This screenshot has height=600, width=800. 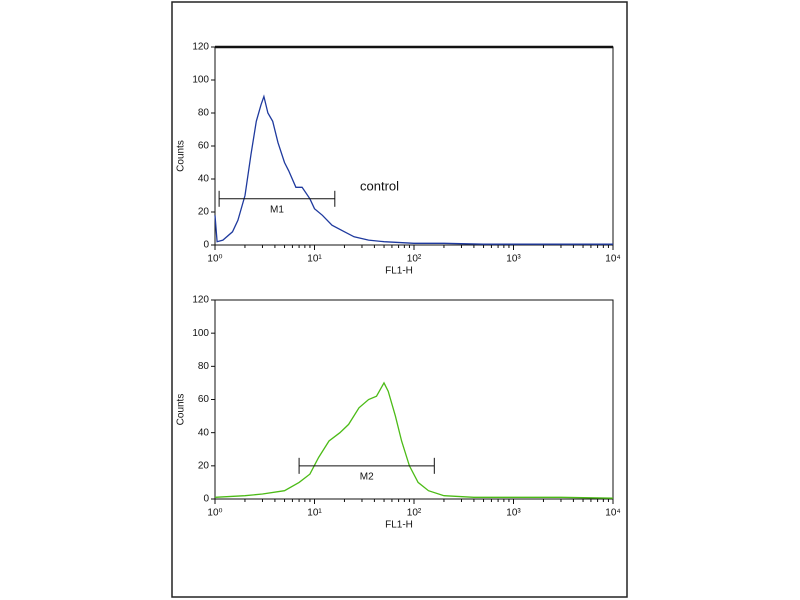 I want to click on gate-label: M2, so click(x=367, y=476).